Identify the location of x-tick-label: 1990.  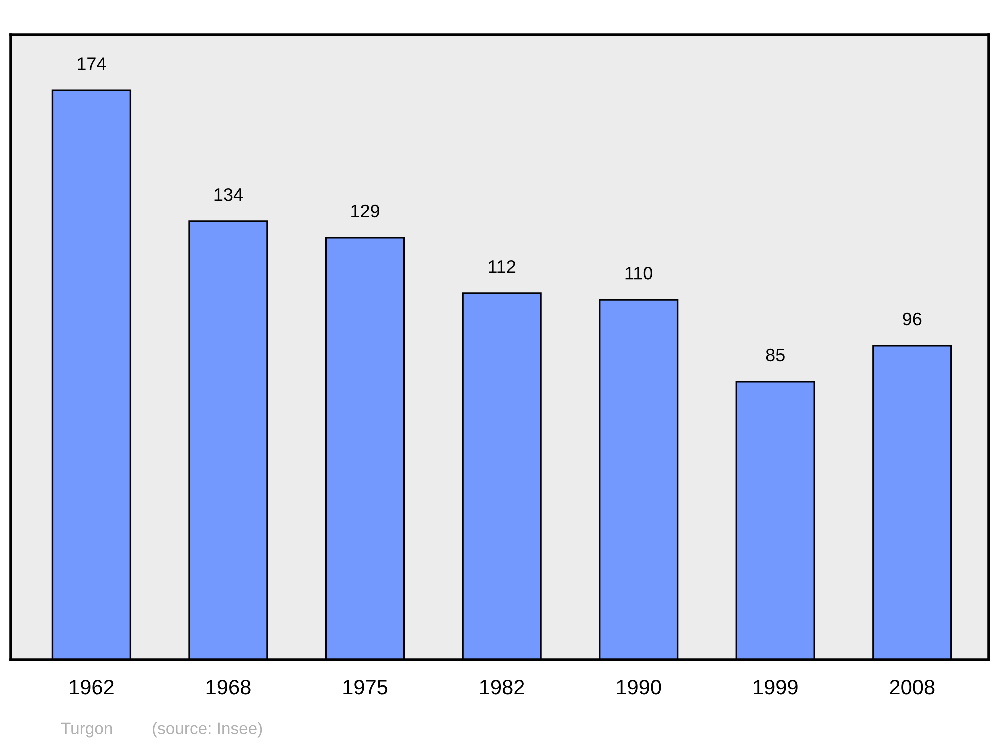
(639, 687).